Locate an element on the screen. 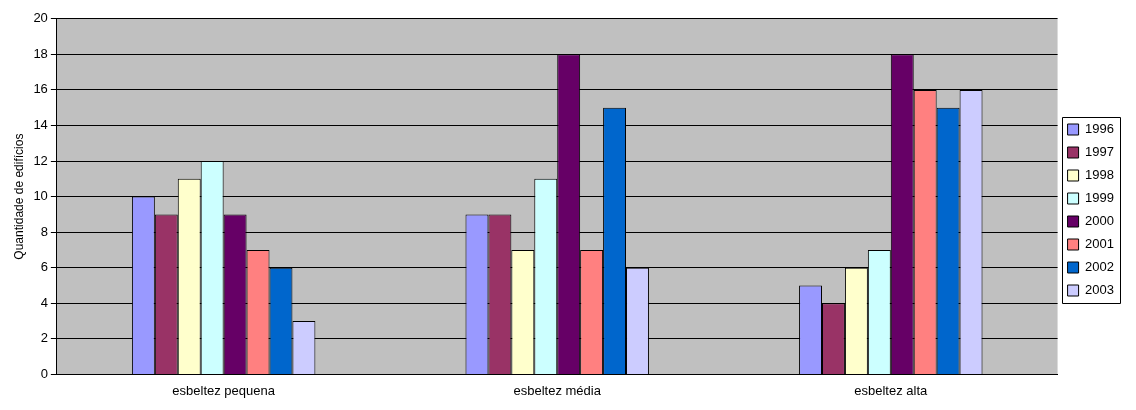 This screenshot has width=1136, height=410. legend-label: 1999 is located at coordinates (1099, 198).